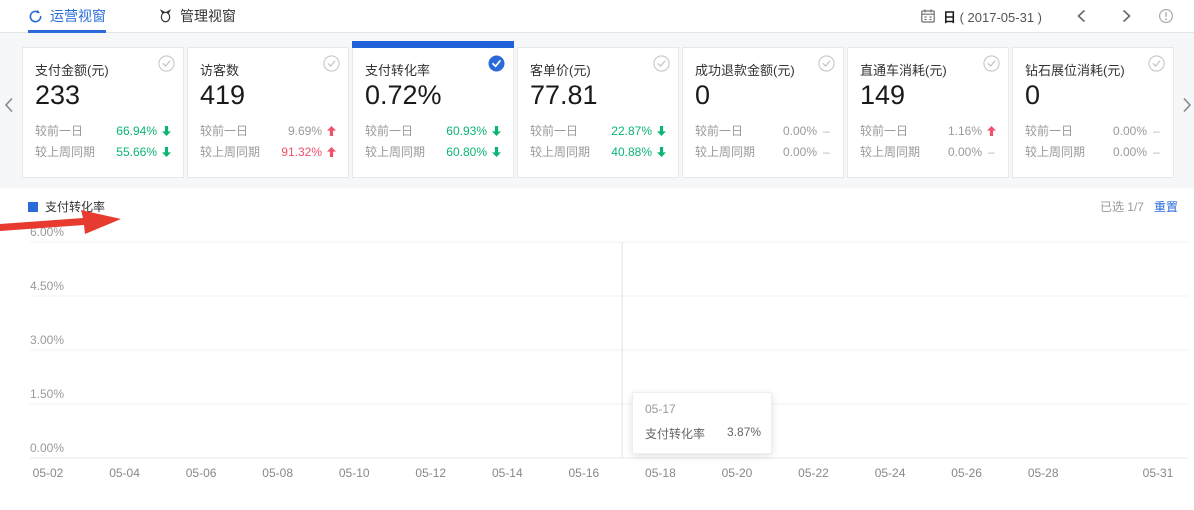  I want to click on chart-header-right: 已选 1/7 重置, so click(1139, 206).